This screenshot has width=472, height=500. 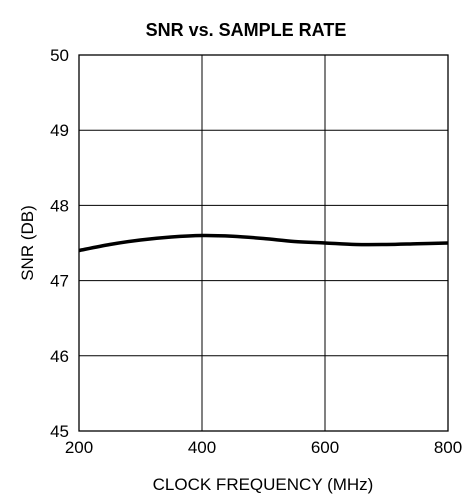 I want to click on y-tick-label: 50, so click(x=59, y=55).